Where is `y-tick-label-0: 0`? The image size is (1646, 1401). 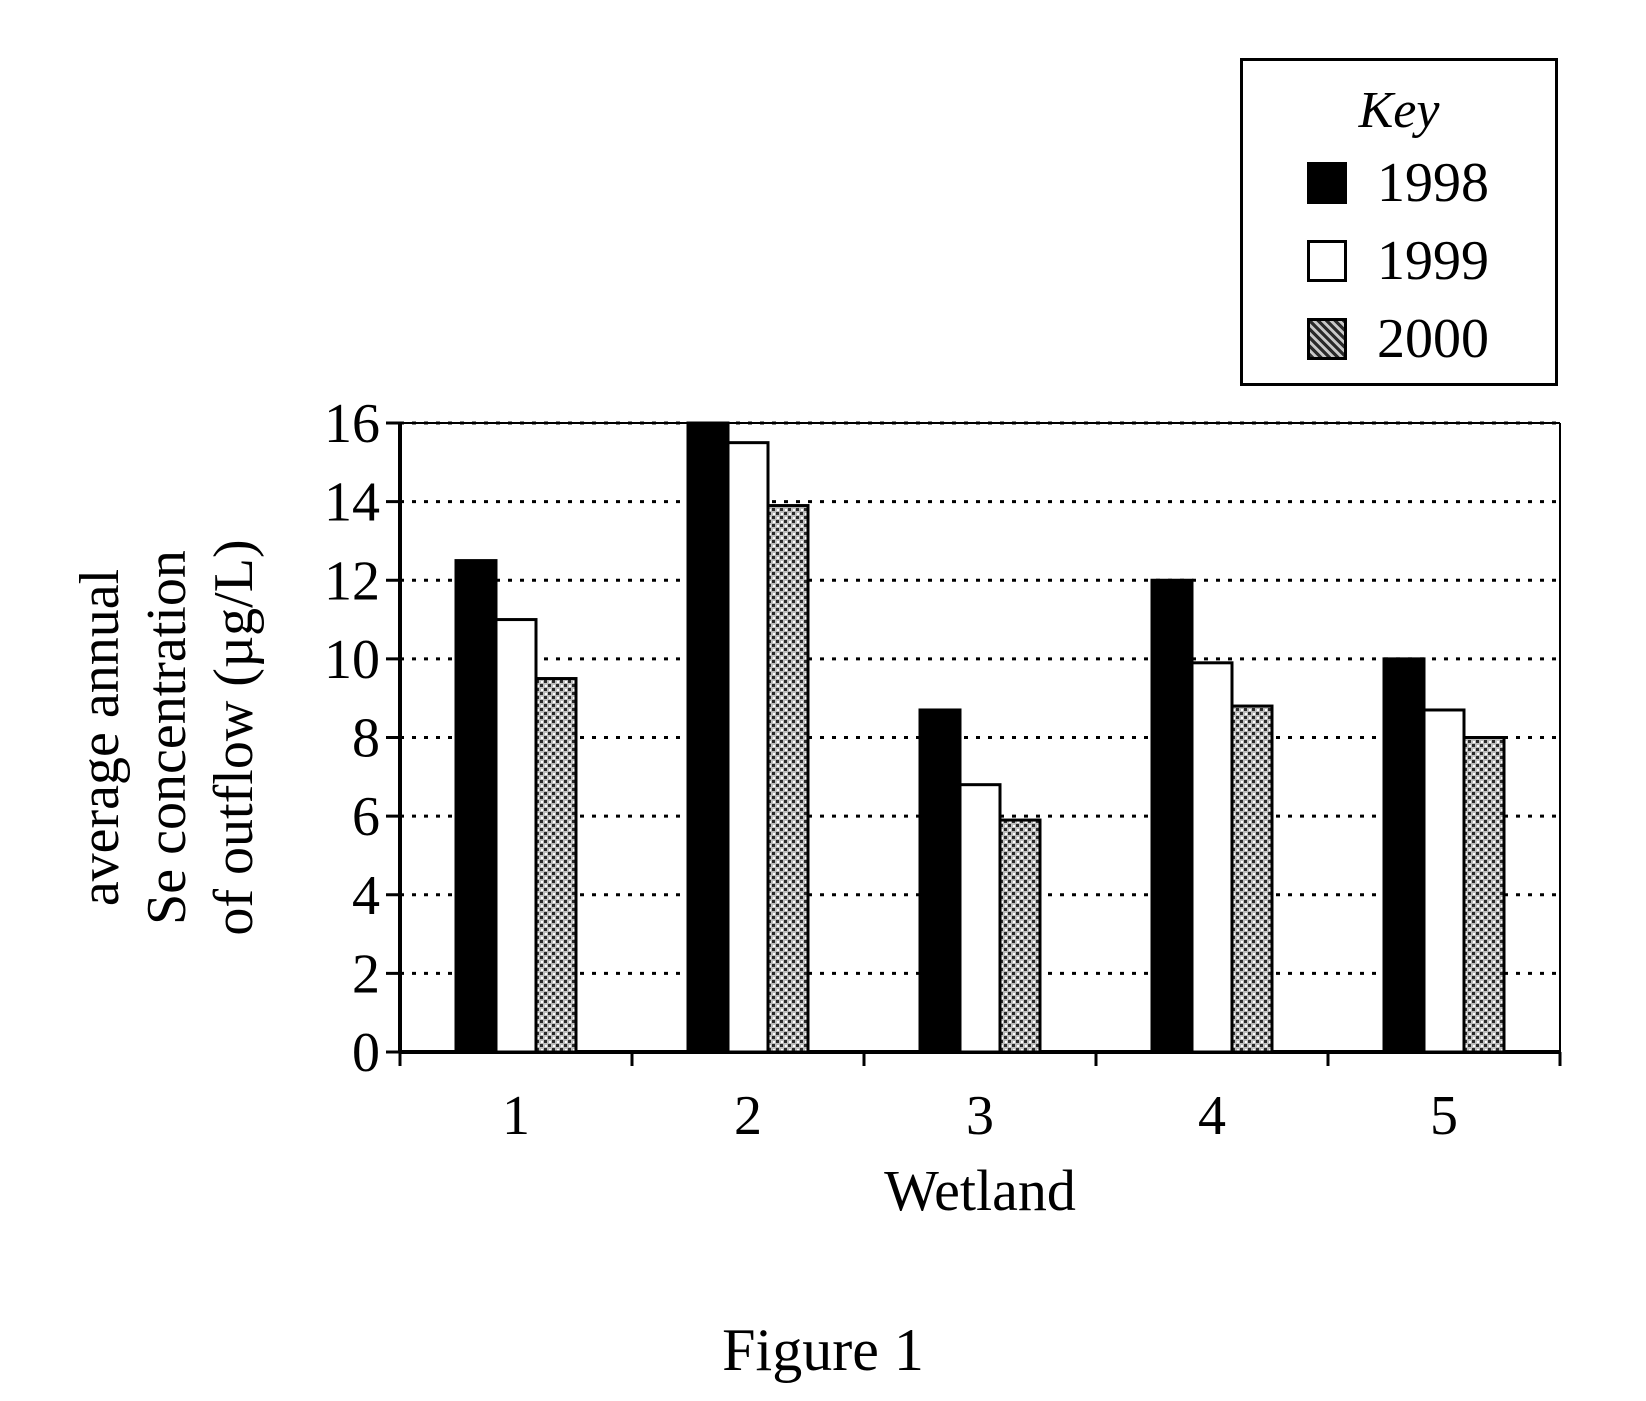
y-tick-label-0: 0 is located at coordinates (366, 1053).